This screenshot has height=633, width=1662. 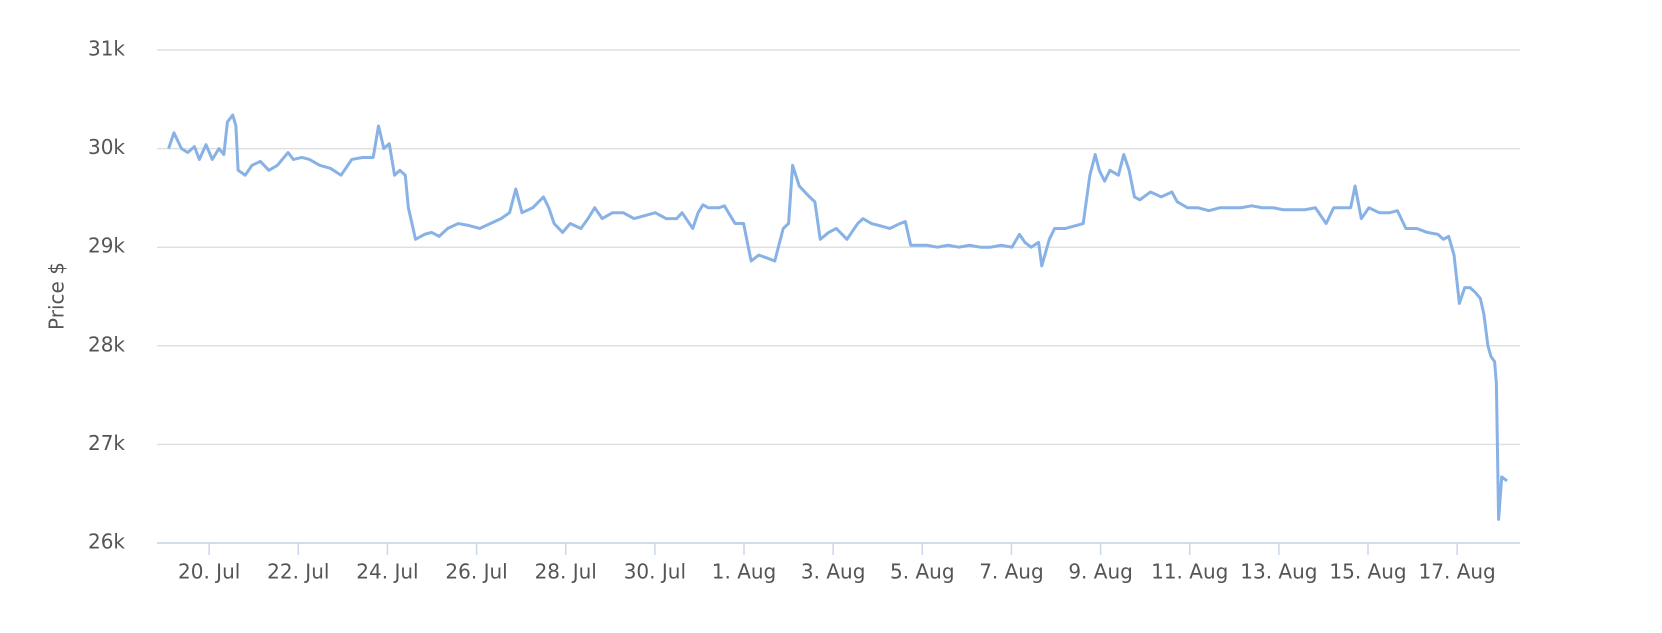 What do you see at coordinates (209, 572) in the screenshot?
I see `x-tick-label: 20. Jul` at bounding box center [209, 572].